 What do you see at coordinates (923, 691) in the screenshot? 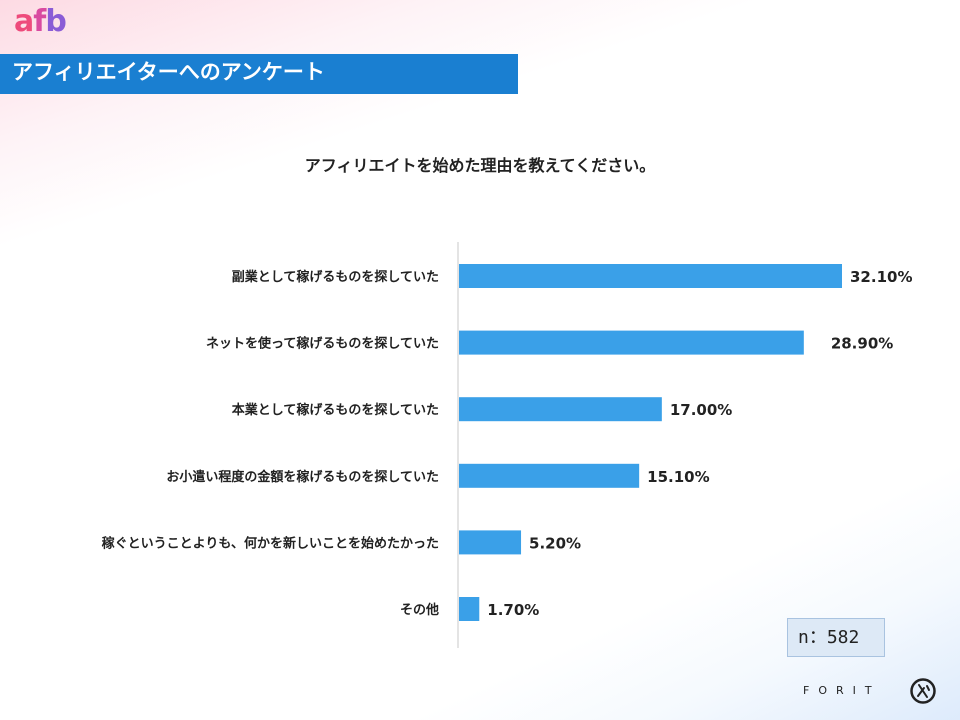
I see `forit-logo-icon` at bounding box center [923, 691].